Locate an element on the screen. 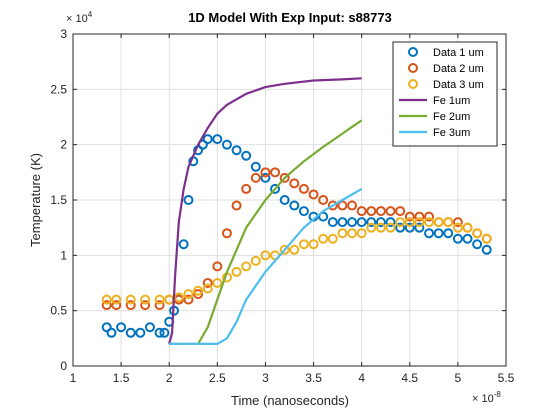  legend-label-3: Fe 1um is located at coordinates (451, 101).